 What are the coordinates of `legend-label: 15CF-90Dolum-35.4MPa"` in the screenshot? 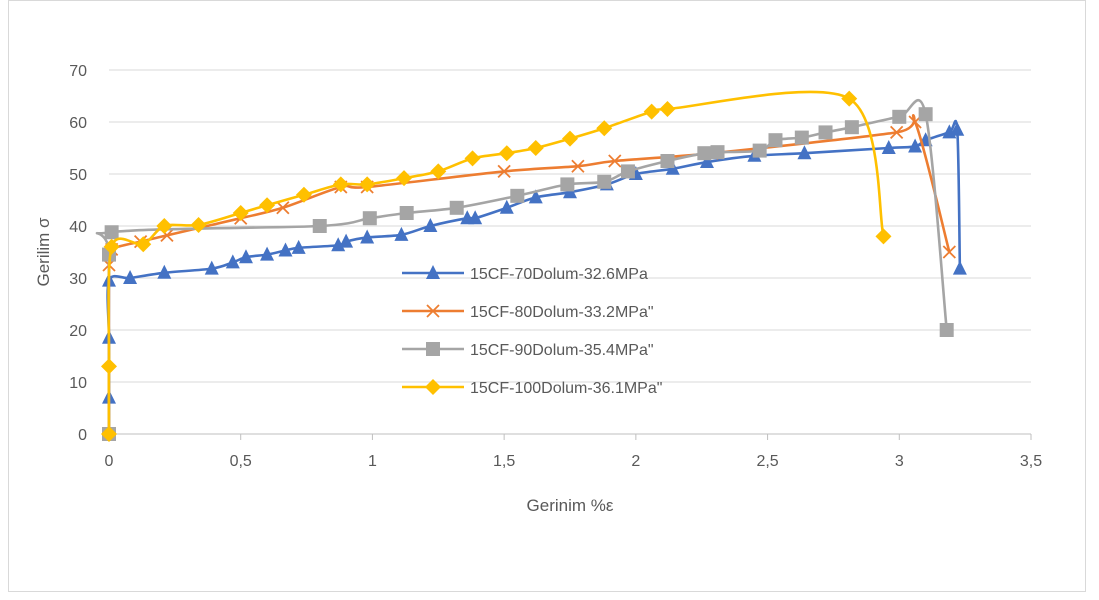 It's located at (562, 350).